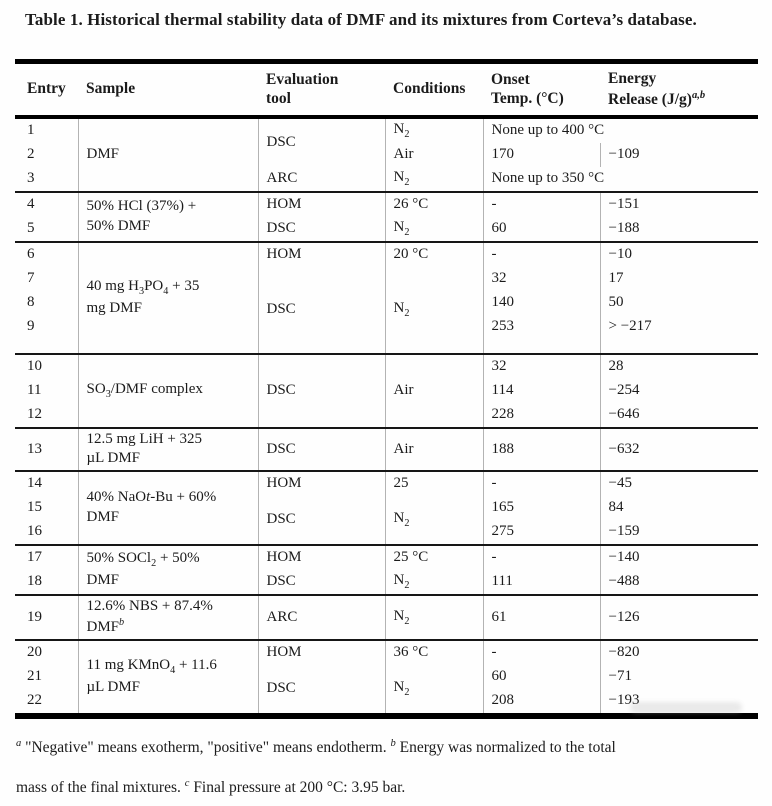 The height and width of the screenshot is (806, 772). I want to click on energy-cell: −646, so click(678, 415).